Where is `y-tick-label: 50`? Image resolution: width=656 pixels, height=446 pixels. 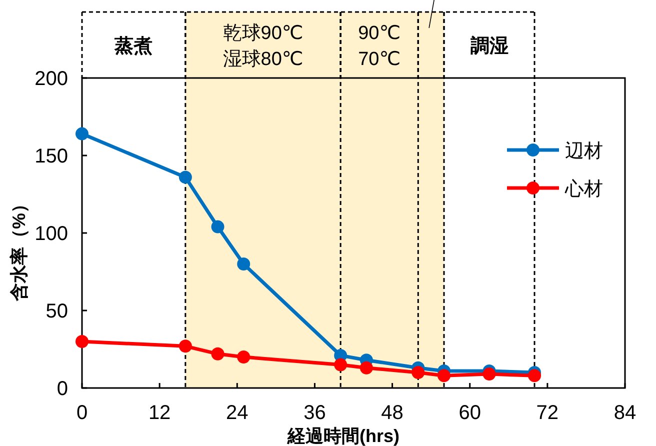
y-tick-label: 50 is located at coordinates (57, 311).